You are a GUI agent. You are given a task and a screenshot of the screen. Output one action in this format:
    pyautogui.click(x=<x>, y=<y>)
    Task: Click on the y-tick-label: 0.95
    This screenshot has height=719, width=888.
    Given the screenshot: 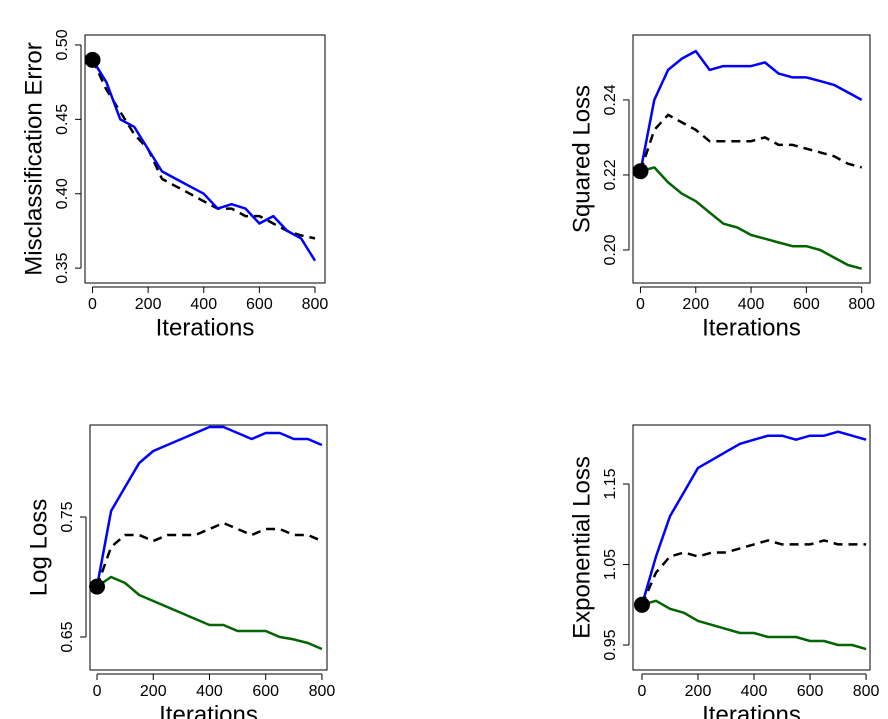 What is the action you would take?
    pyautogui.click(x=610, y=644)
    